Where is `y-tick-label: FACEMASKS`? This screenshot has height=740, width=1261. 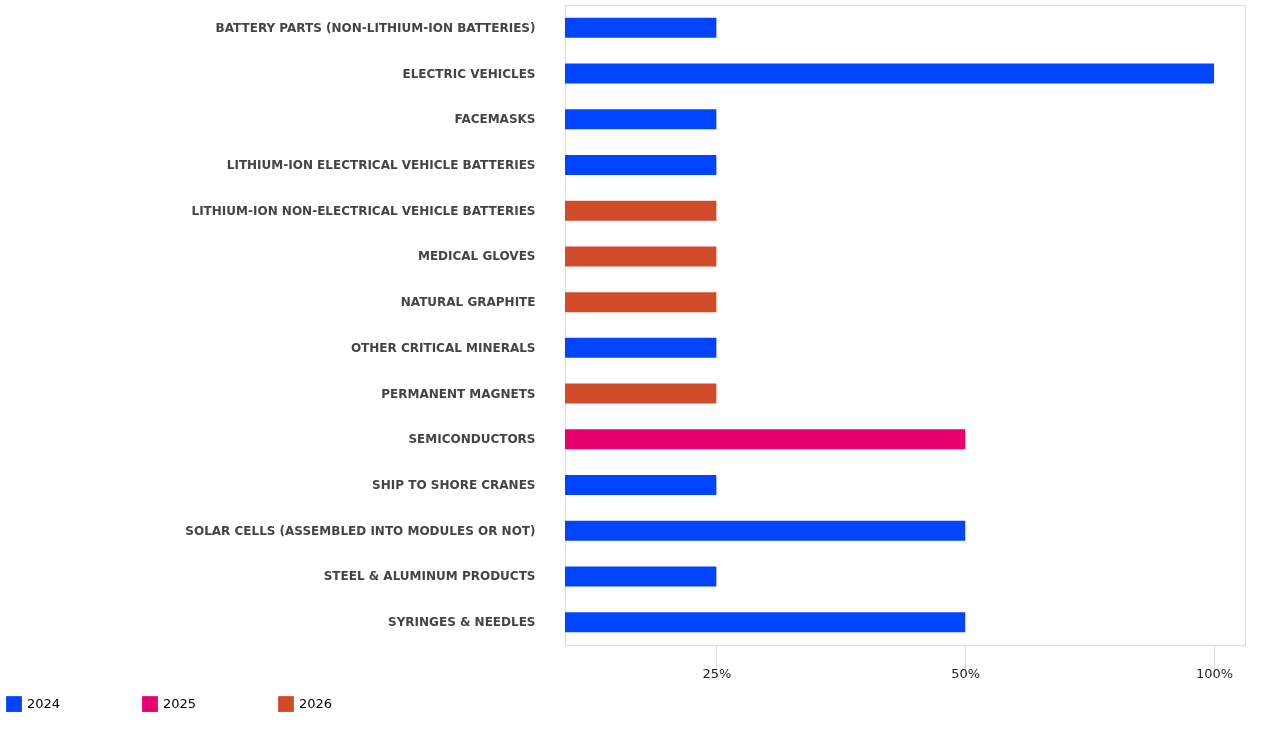
y-tick-label: FACEMASKS is located at coordinates (495, 119).